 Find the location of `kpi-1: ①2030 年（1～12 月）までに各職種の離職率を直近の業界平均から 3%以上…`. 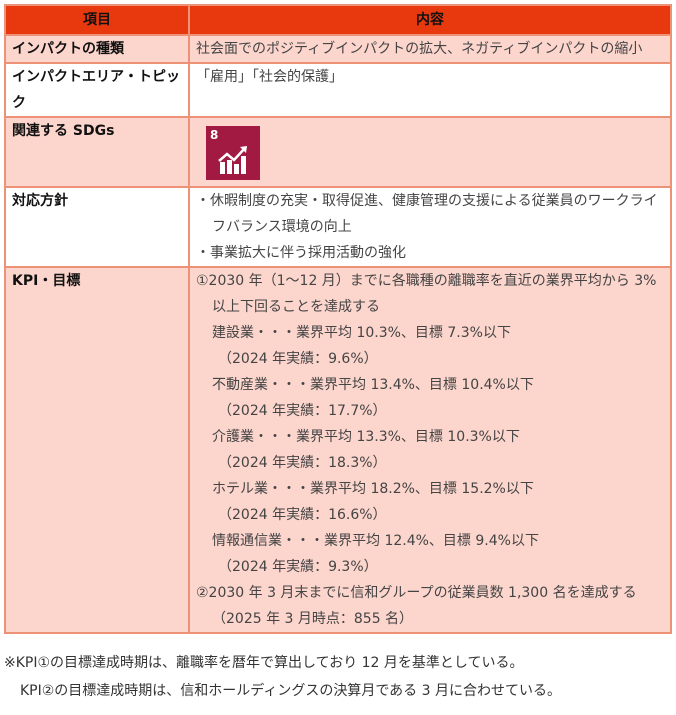

kpi-1: ①2030 年（1～12 月）までに各職種の離職率を直近の業界平均から 3%以上… is located at coordinates (426, 294).